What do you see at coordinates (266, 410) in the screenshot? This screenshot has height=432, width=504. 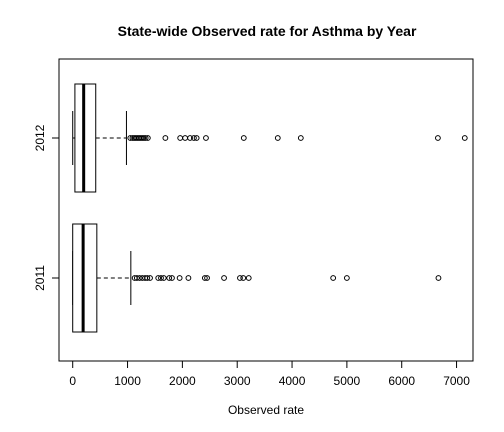 I see `x-axis-label: Observed rate` at bounding box center [266, 410].